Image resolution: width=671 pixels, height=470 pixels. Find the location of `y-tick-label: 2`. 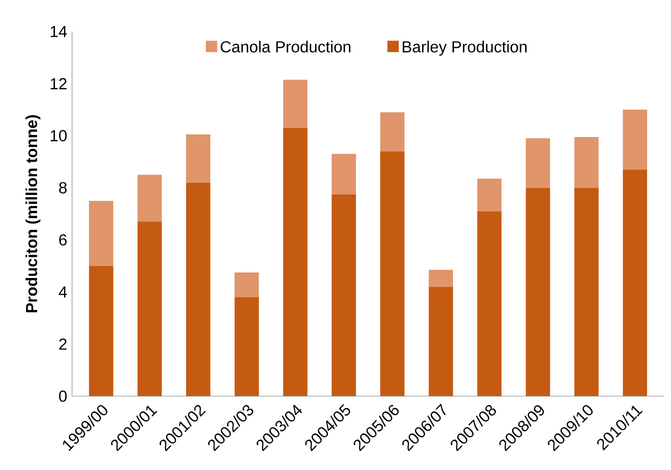

y-tick-label: 2 is located at coordinates (63, 344).